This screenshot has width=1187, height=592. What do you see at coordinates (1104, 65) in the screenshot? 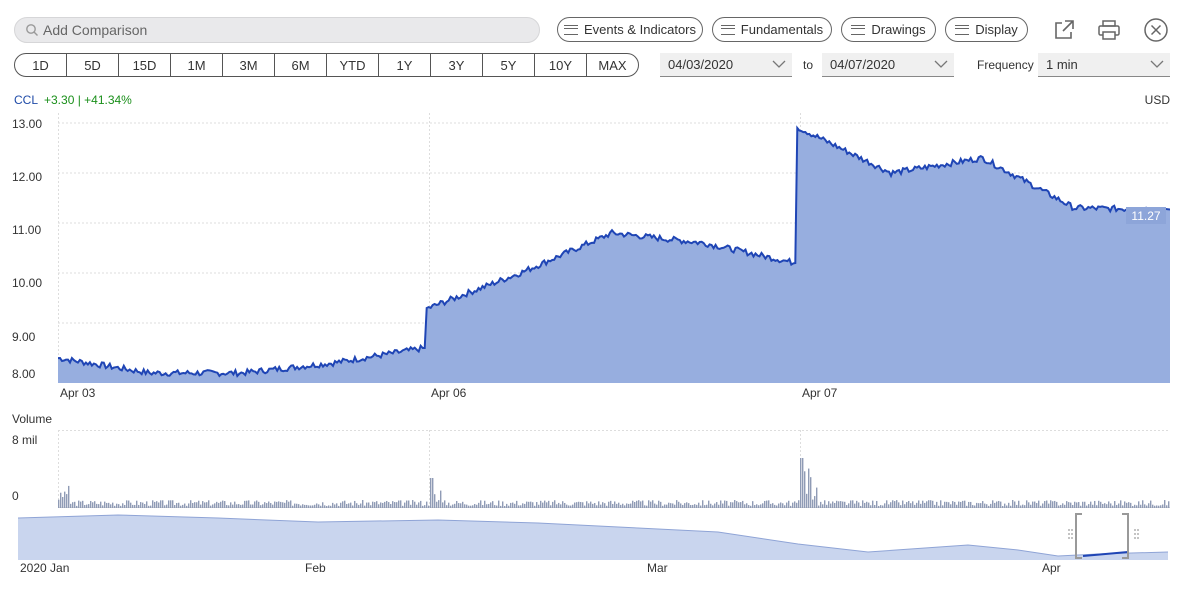
I see `frequency-select: 1 min` at bounding box center [1104, 65].